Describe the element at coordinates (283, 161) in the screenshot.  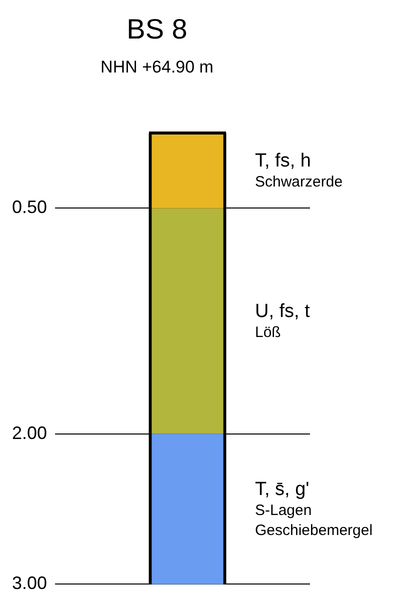
I see `series-label: T, fs, h` at that location.